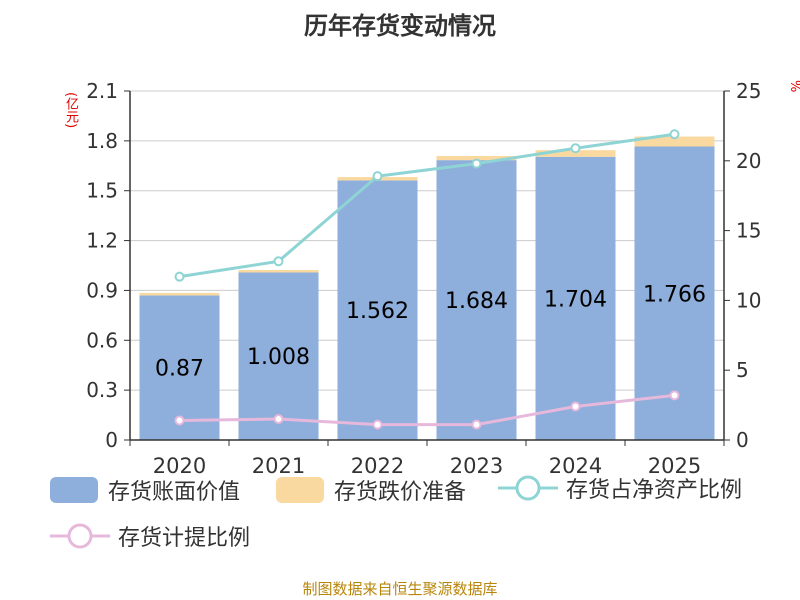  Describe the element at coordinates (174, 492) in the screenshot. I see `legend-label-book-value: 存货账面价值` at that location.